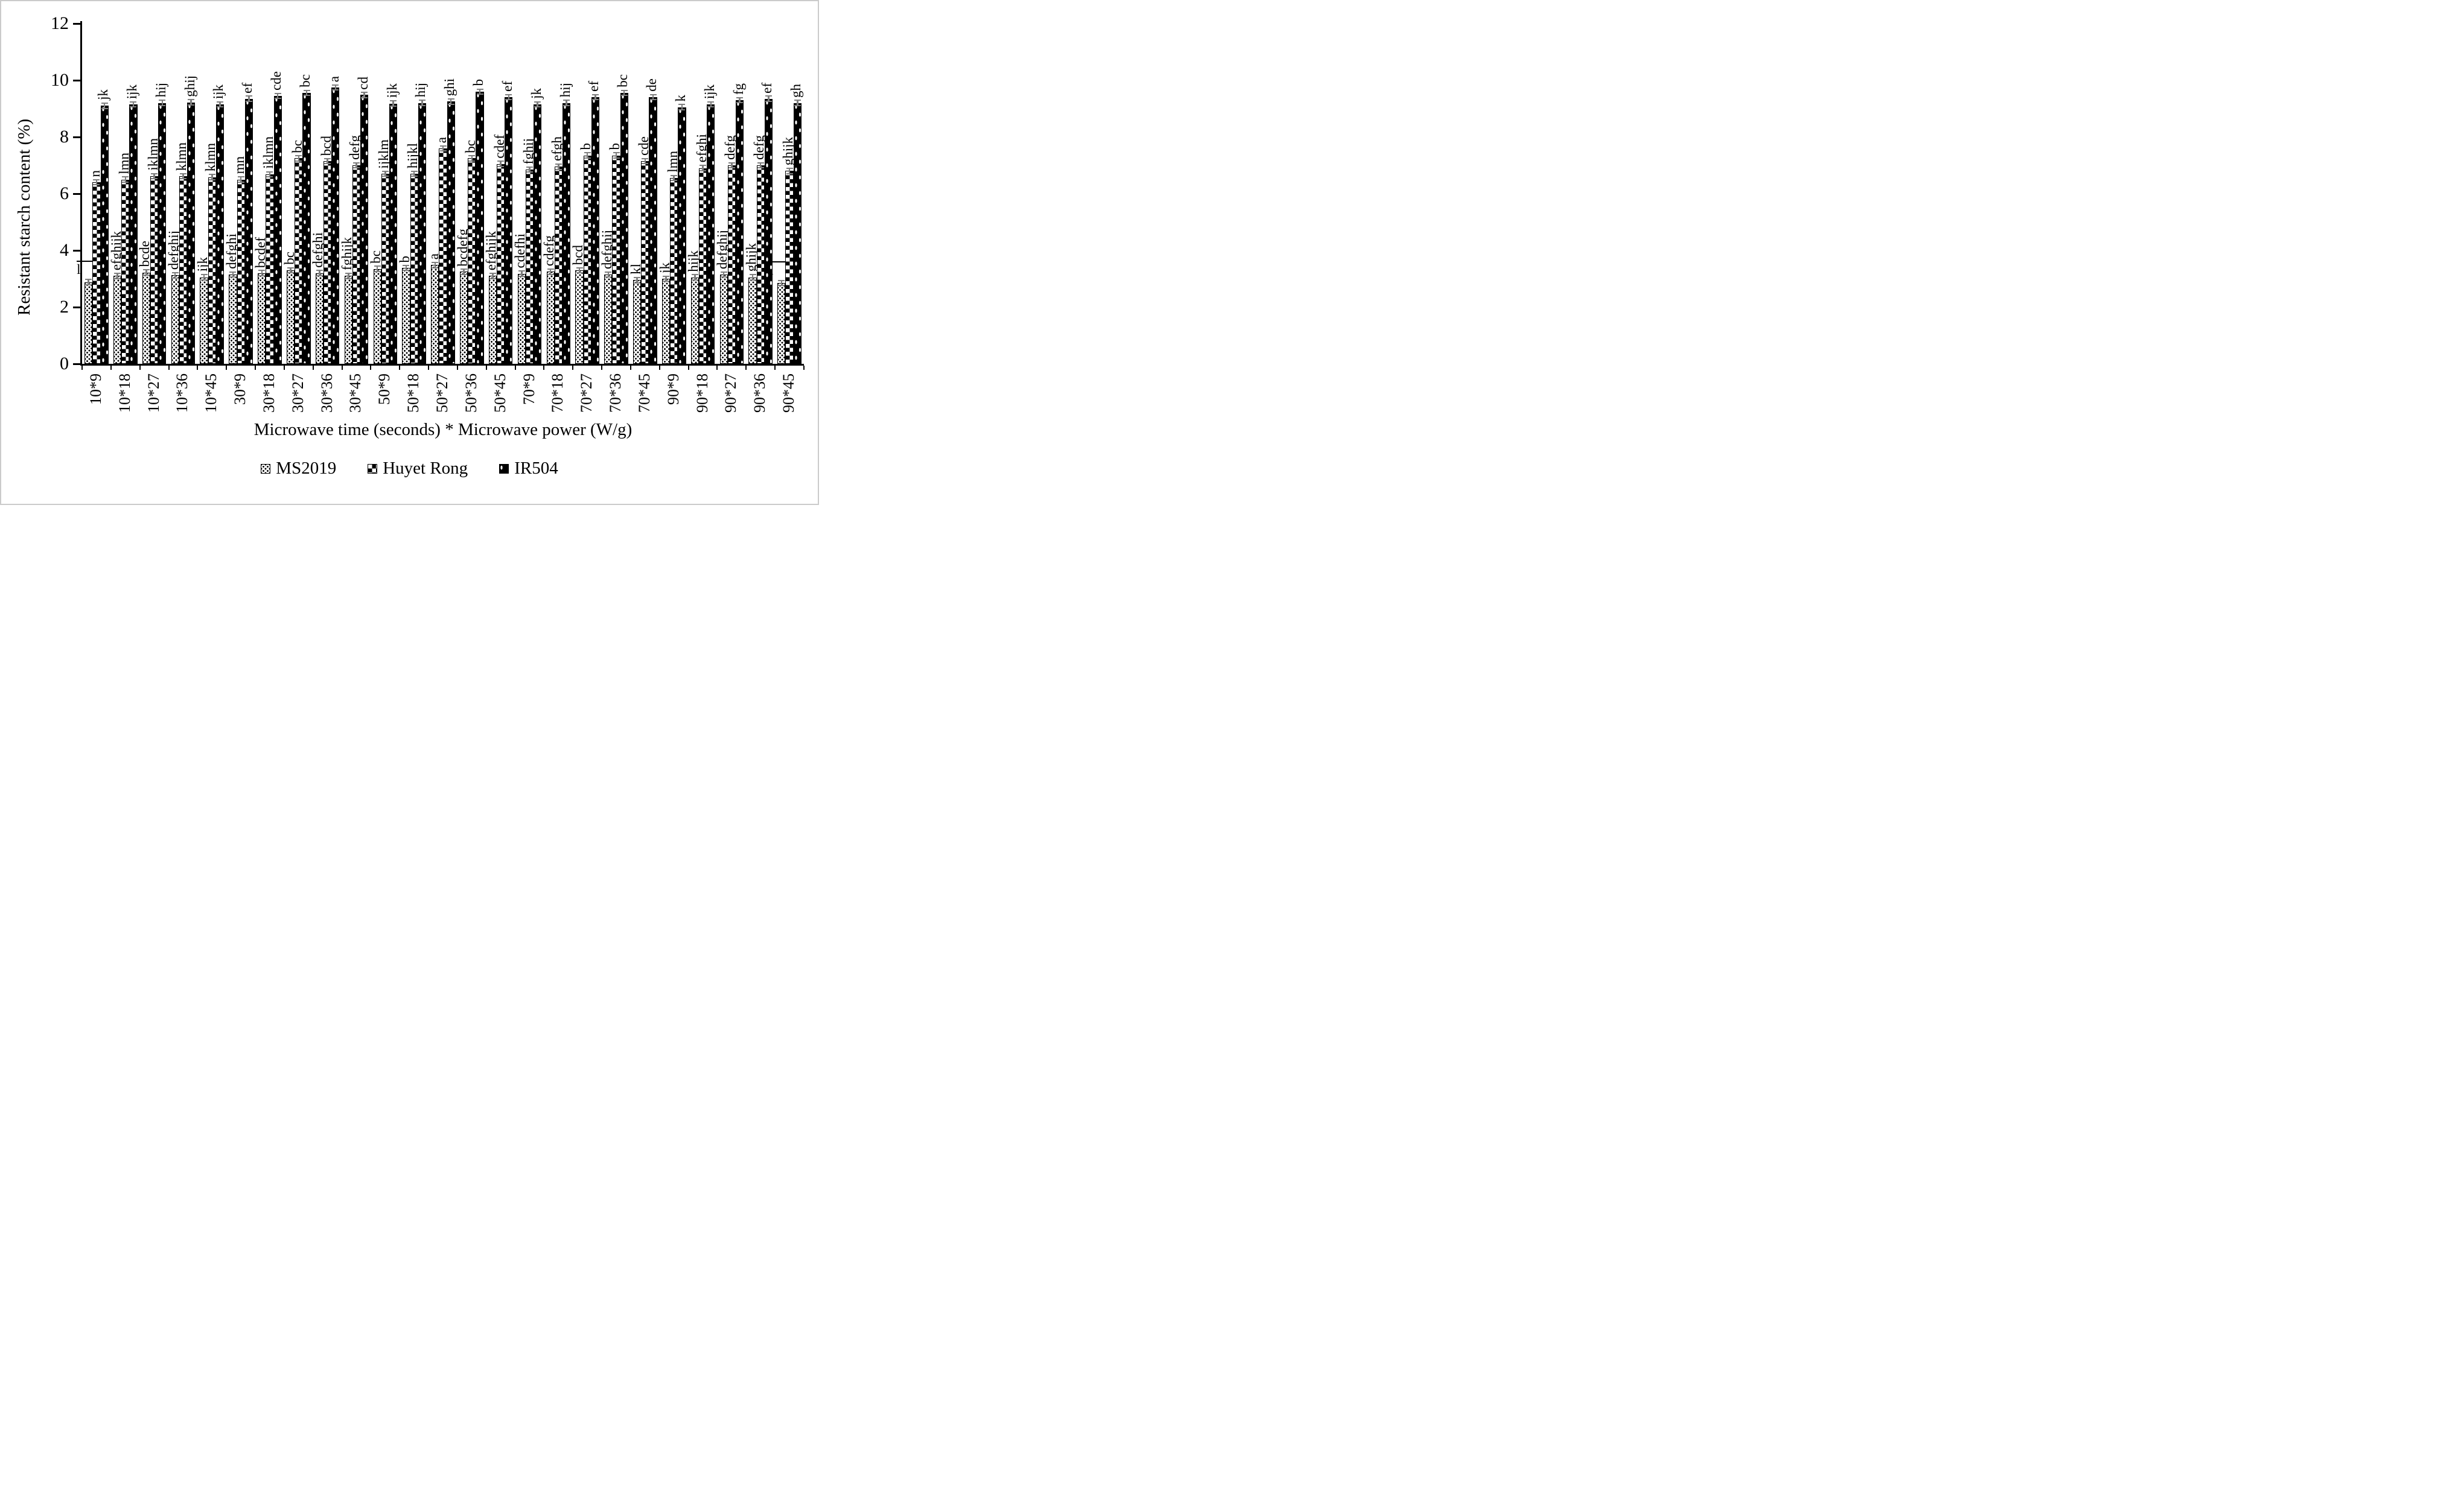 The image size is (2454, 1512). I want to click on sig-label: bcde, so click(145, 254).